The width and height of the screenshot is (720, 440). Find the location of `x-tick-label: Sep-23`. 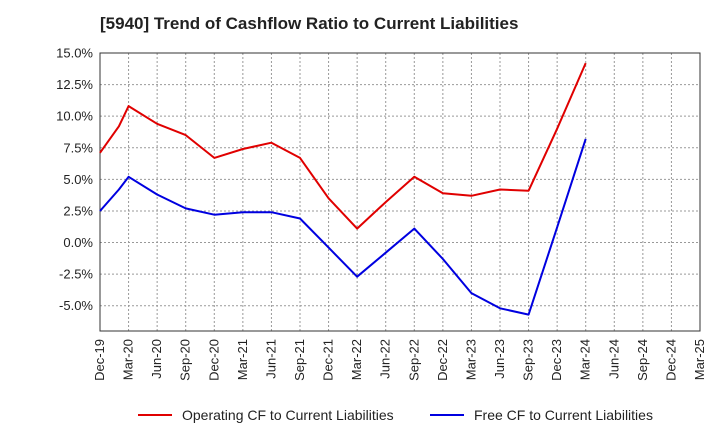

x-tick-label: Sep-23 is located at coordinates (528, 360).